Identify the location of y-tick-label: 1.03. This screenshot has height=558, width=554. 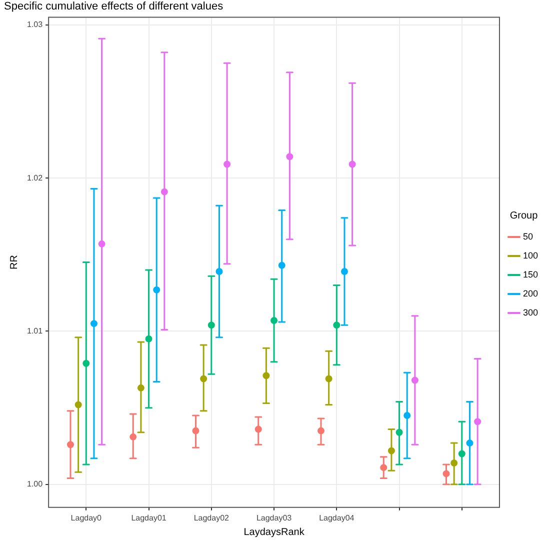
(35, 25).